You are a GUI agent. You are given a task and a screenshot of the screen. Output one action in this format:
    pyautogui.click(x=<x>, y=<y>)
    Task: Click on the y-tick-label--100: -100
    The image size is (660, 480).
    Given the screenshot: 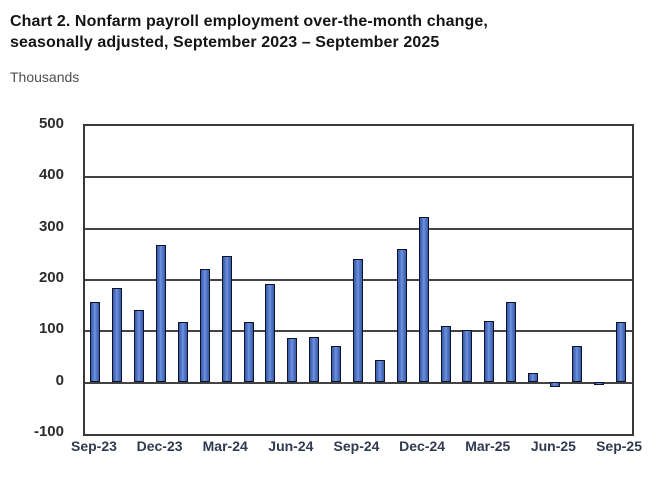 What is the action you would take?
    pyautogui.click(x=48, y=431)
    